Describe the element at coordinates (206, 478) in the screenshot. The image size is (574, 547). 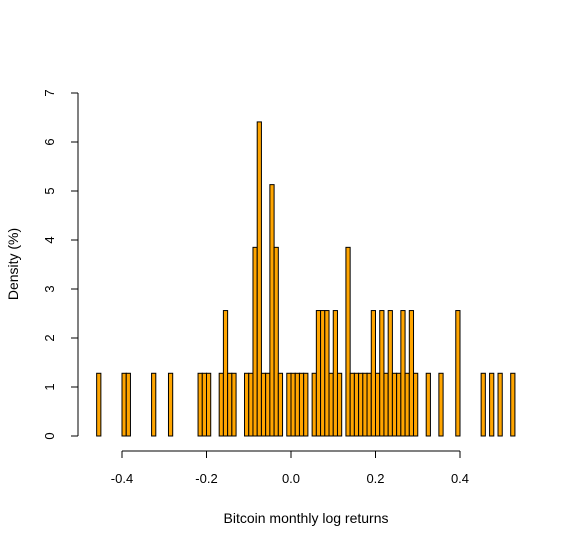
I see `x-tick-label: -0.2` at that location.